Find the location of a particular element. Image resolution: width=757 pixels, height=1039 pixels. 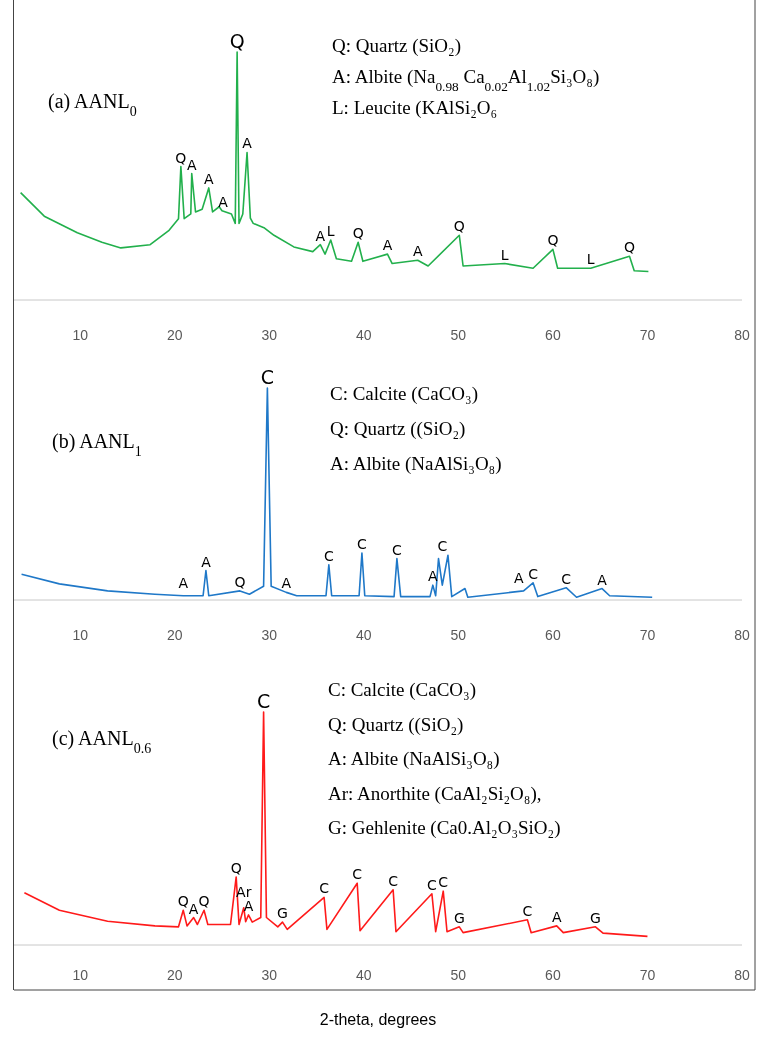

annotation: C: Calcite (CaCO₃) is located at coordinates (404, 394).